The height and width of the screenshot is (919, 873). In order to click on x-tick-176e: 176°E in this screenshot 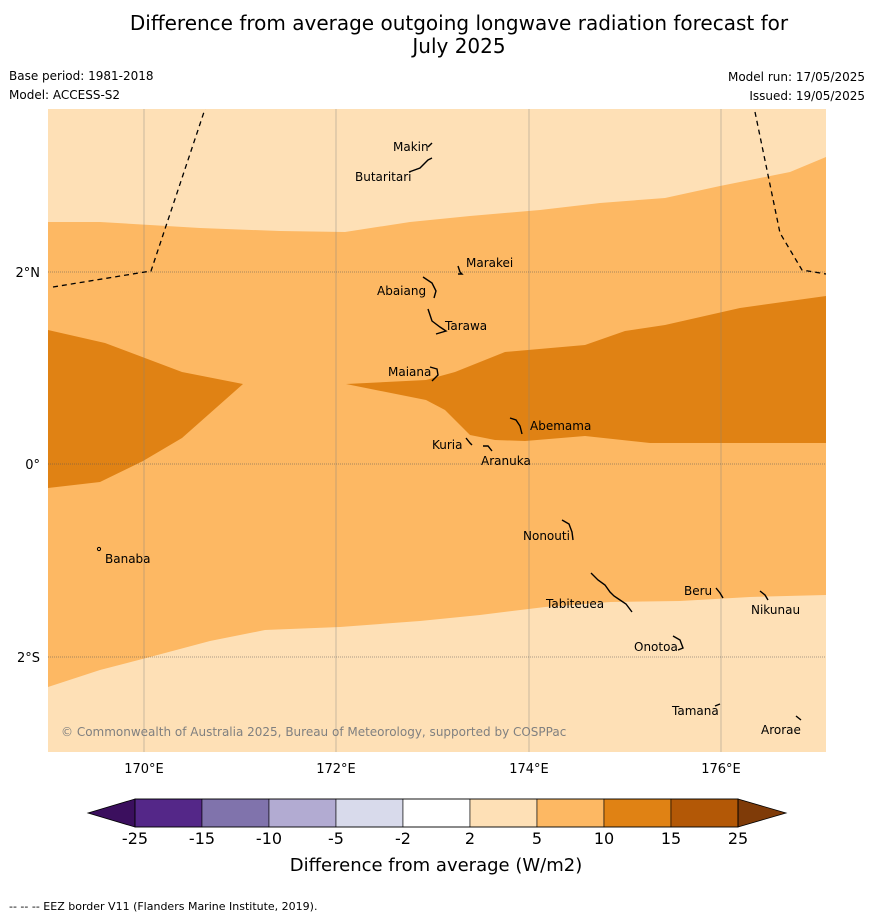, I will do `click(721, 769)`.